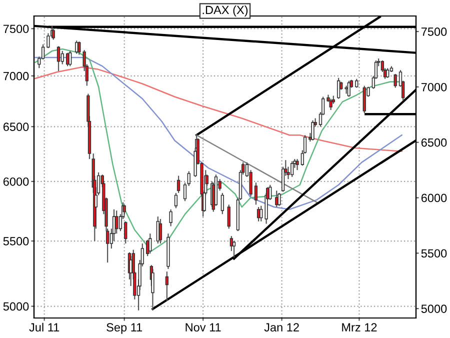 This screenshot has width=450, height=338. I want to click on x-tick-label: Sep 11, so click(124, 328).